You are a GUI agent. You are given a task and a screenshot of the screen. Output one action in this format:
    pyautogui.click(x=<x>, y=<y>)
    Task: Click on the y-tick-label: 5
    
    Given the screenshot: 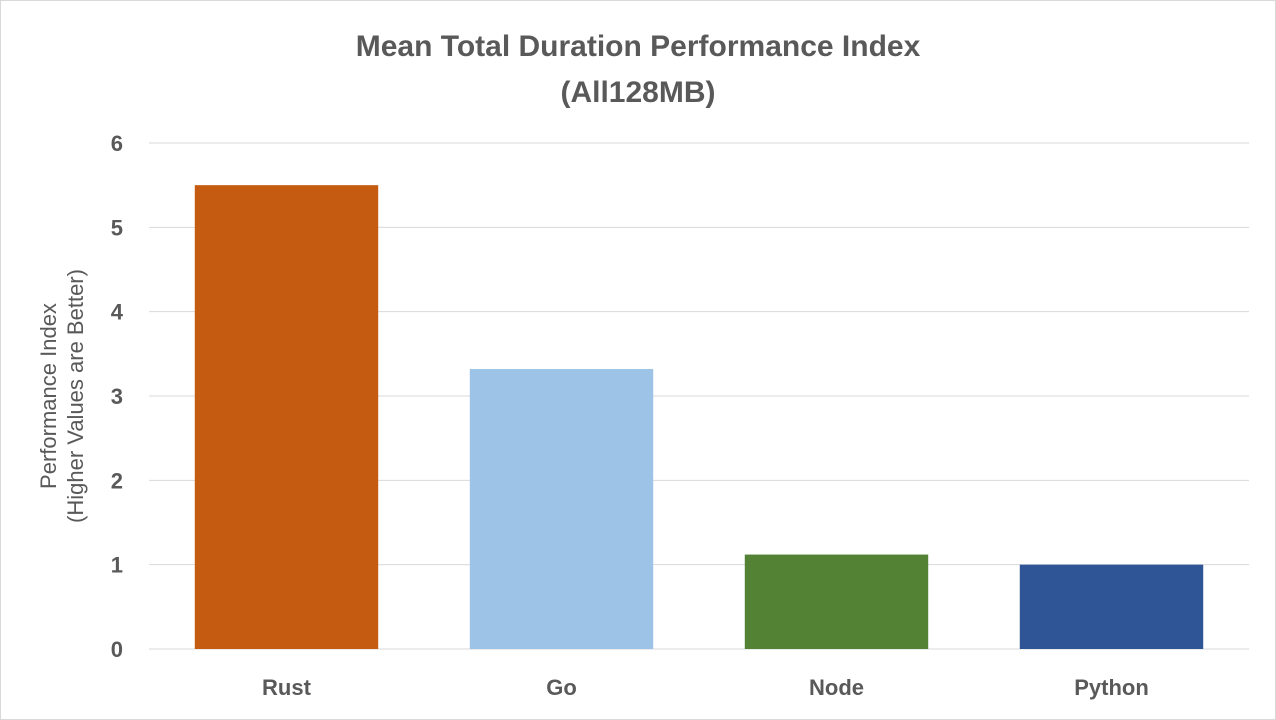 What is the action you would take?
    pyautogui.click(x=117, y=227)
    